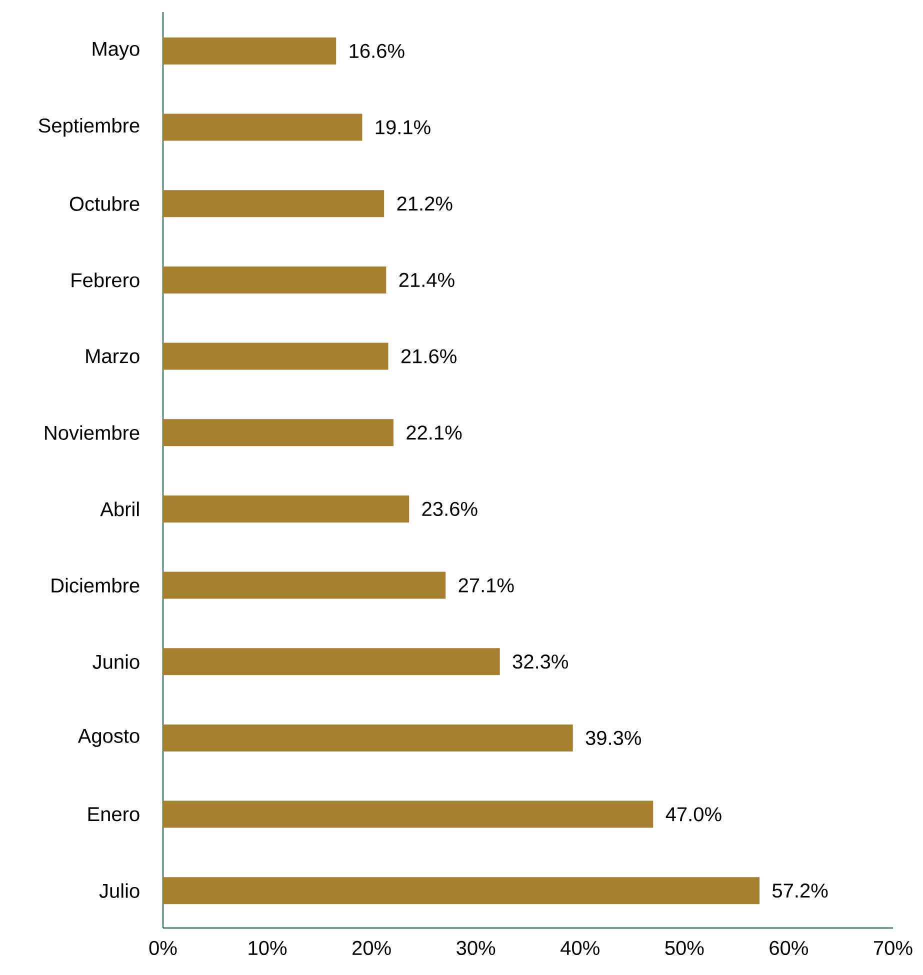 The image size is (923, 975). Describe the element at coordinates (424, 203) in the screenshot. I see `data-label: 21.2%` at that location.